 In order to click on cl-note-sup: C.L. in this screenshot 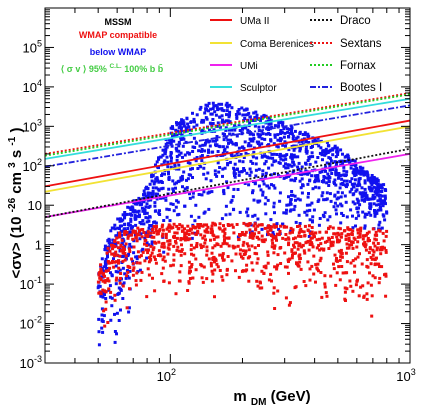, I will do `click(115, 66)`.